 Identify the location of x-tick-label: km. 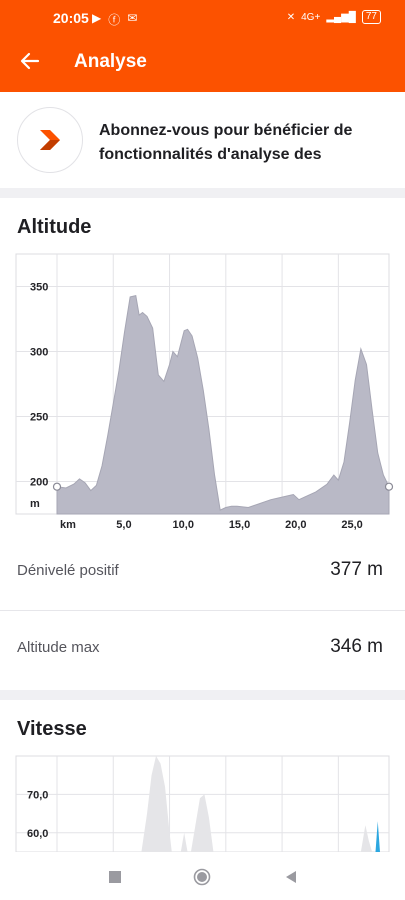
(68, 525).